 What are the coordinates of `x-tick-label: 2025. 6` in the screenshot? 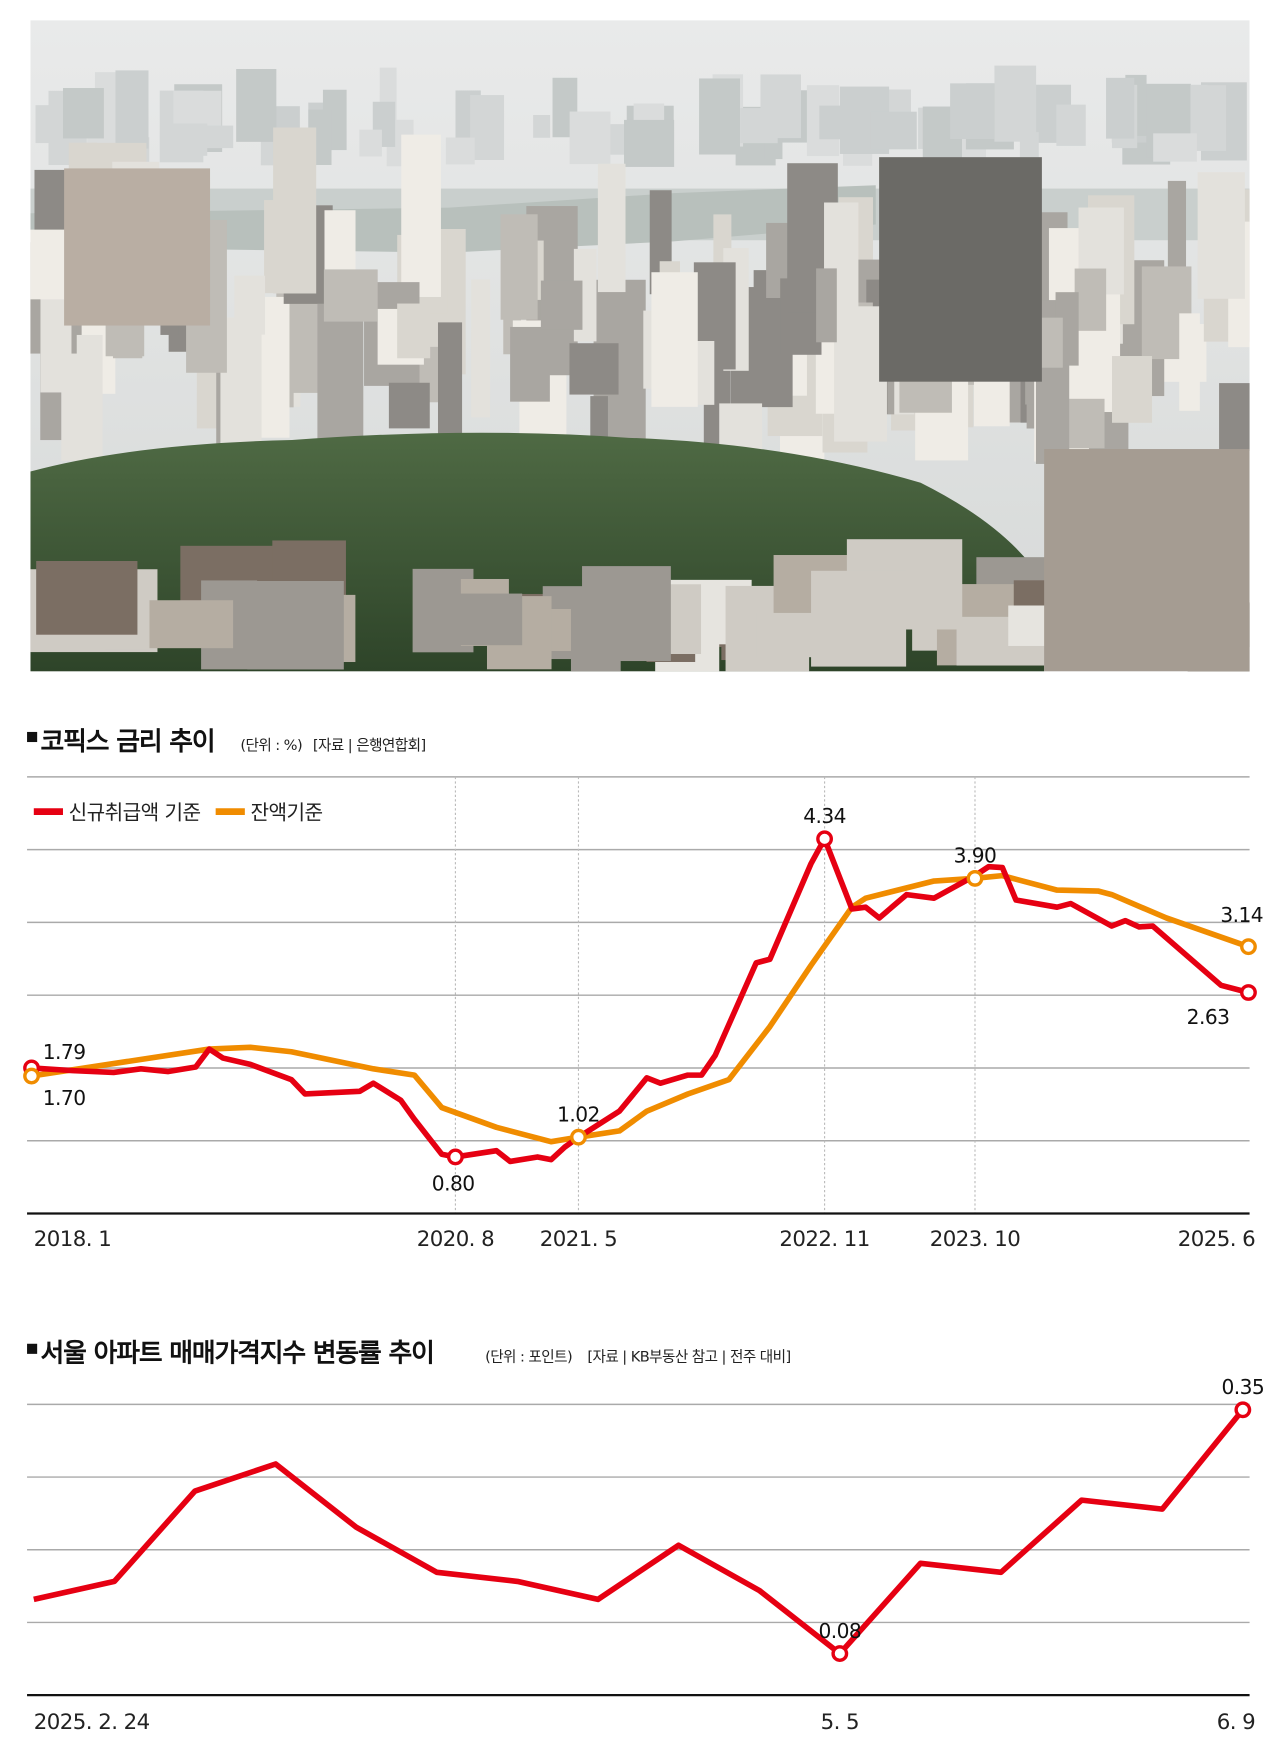 It's located at (1216, 1239).